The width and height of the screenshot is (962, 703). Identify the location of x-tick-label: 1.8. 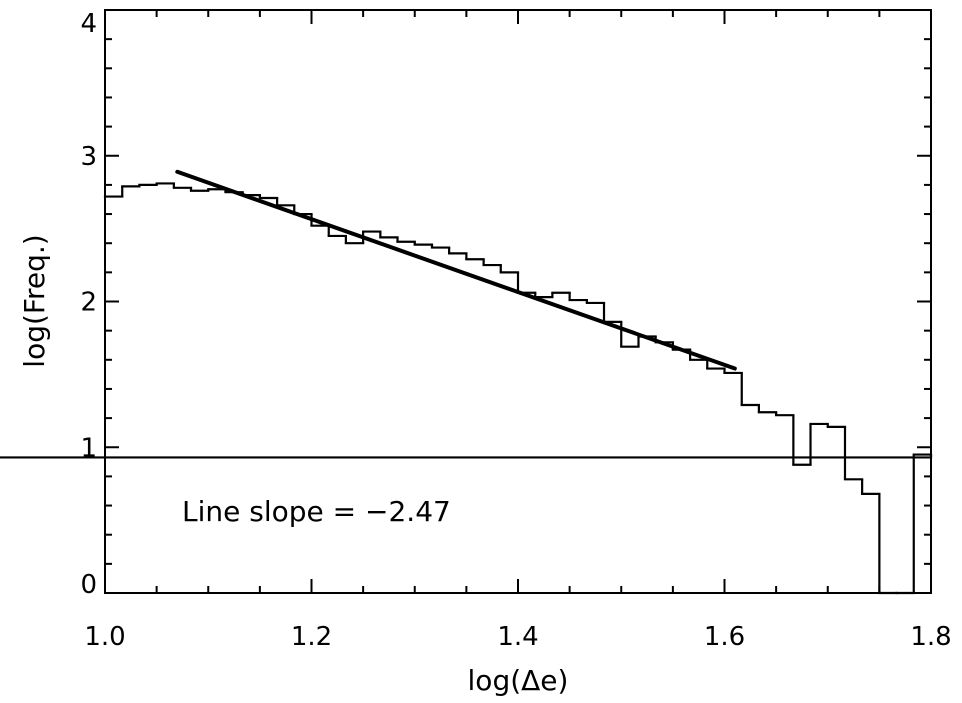
(930, 637).